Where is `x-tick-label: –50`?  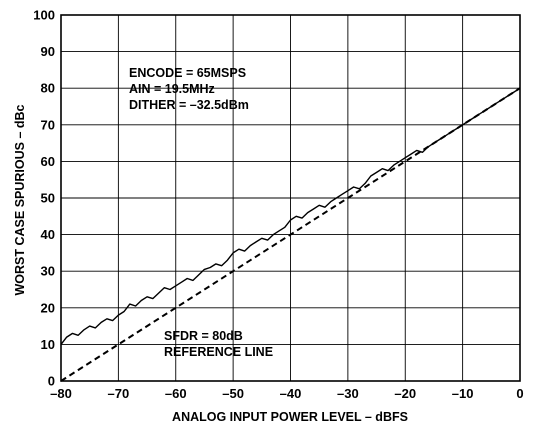
x-tick-label: –50 is located at coordinates (233, 393).